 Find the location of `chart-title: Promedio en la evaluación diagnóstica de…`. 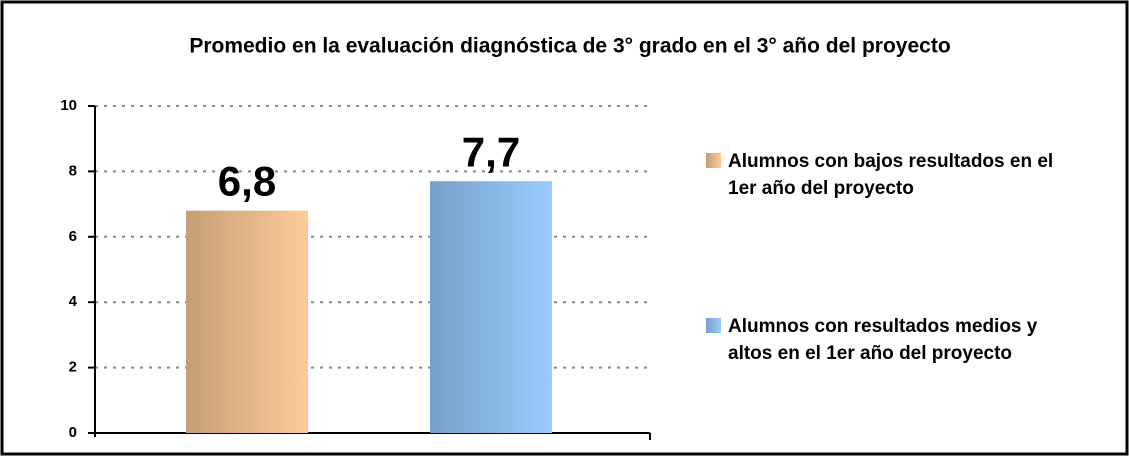

chart-title: Promedio en la evaluación diagnóstica de… is located at coordinates (569, 46).